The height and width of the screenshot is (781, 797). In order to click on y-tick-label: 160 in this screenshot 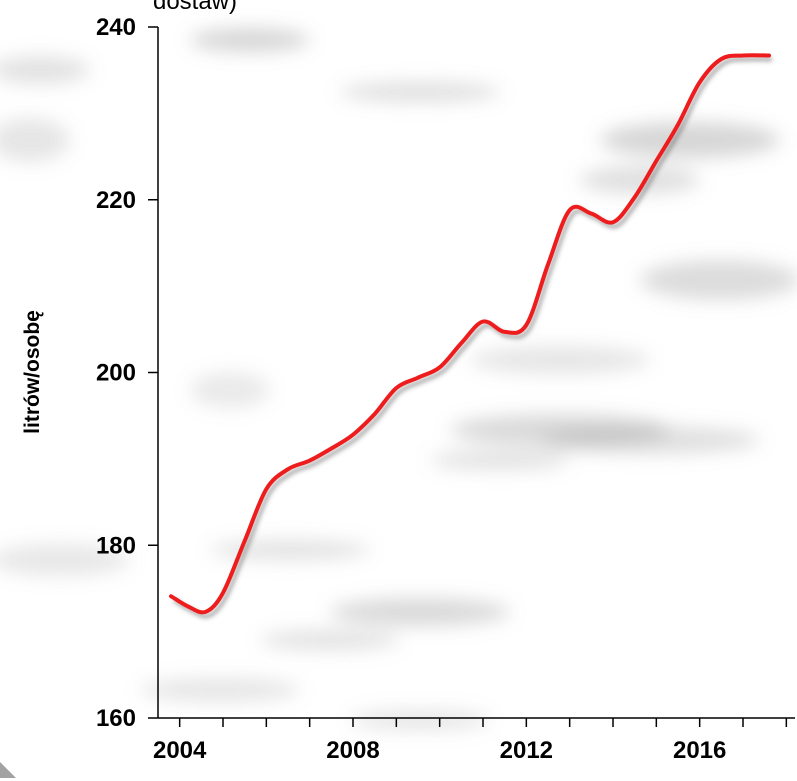, I will do `click(116, 718)`.